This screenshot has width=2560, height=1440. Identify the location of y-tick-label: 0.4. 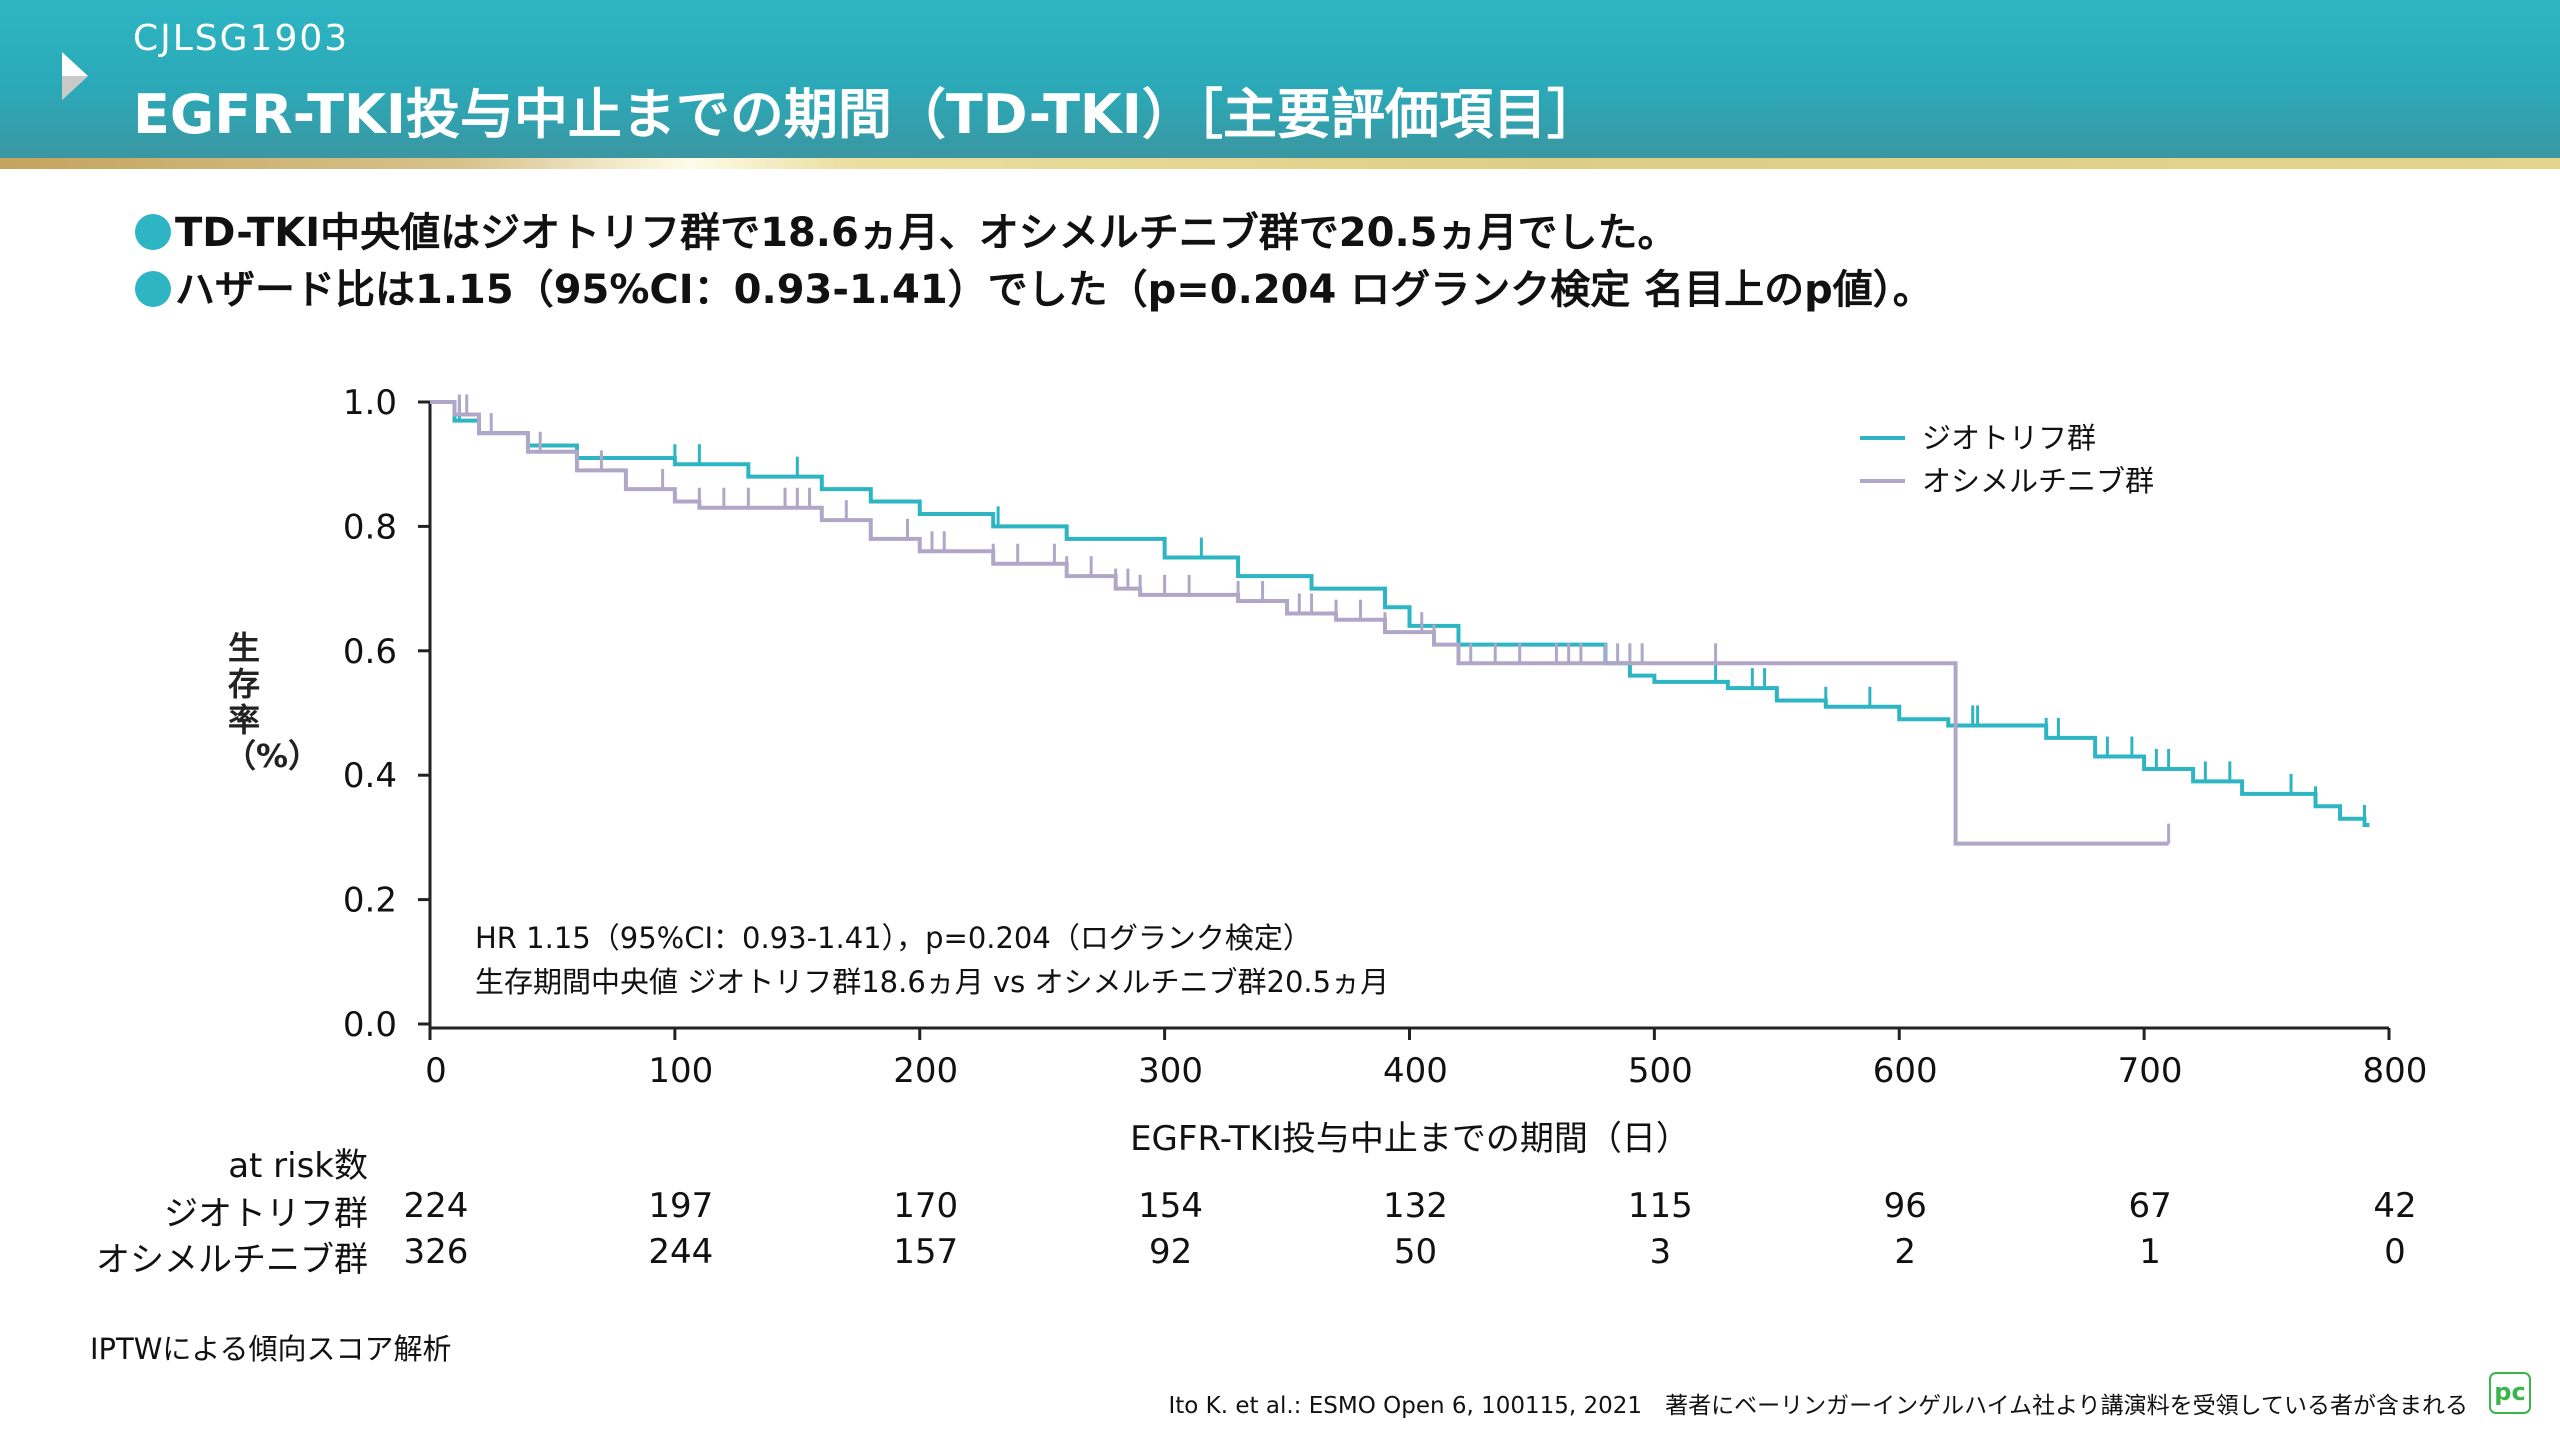
(370, 776).